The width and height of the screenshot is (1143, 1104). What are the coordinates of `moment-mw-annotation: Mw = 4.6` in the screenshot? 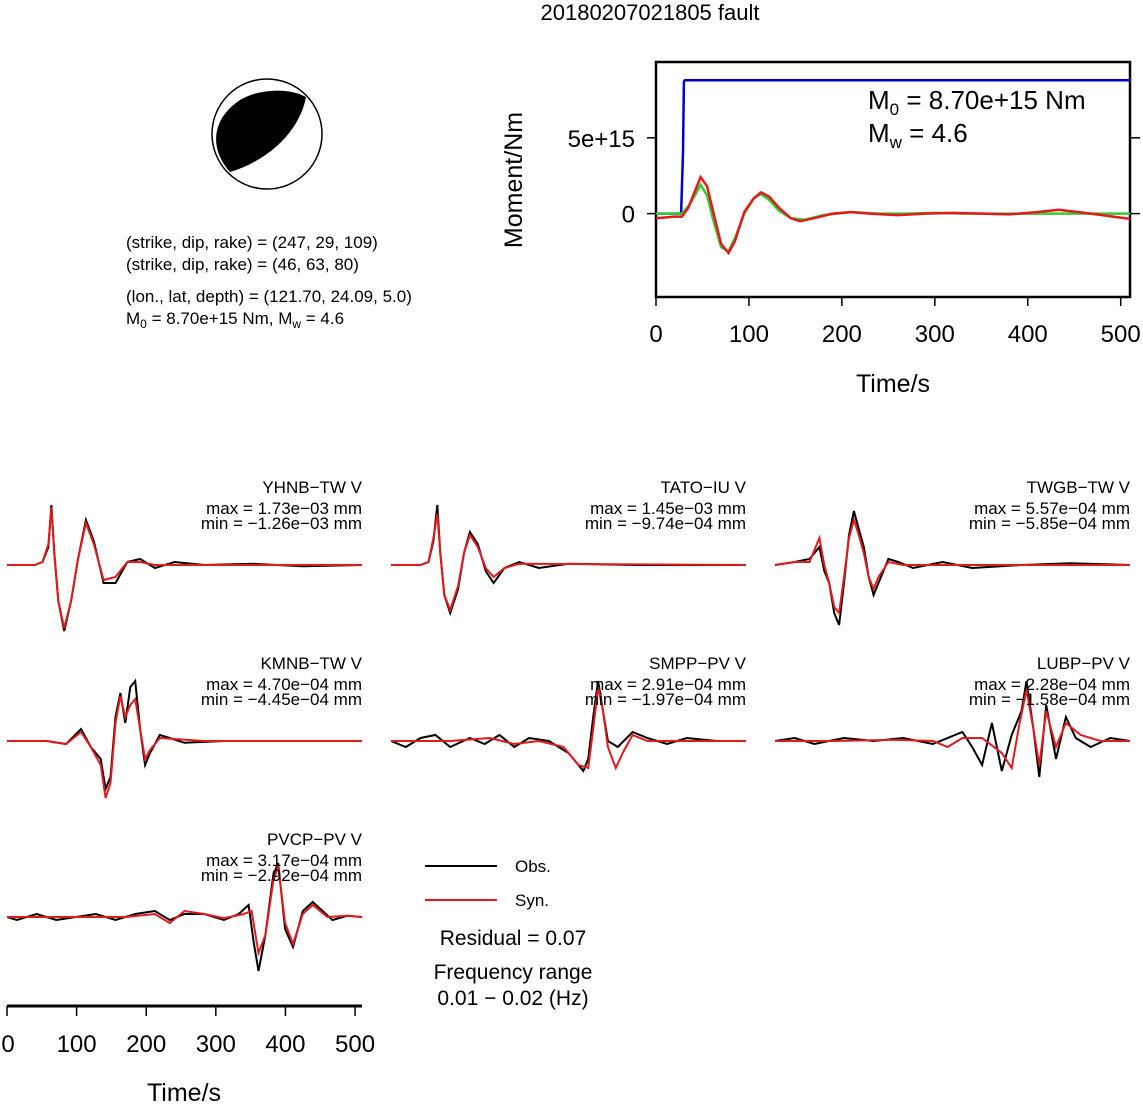 It's located at (918, 135).